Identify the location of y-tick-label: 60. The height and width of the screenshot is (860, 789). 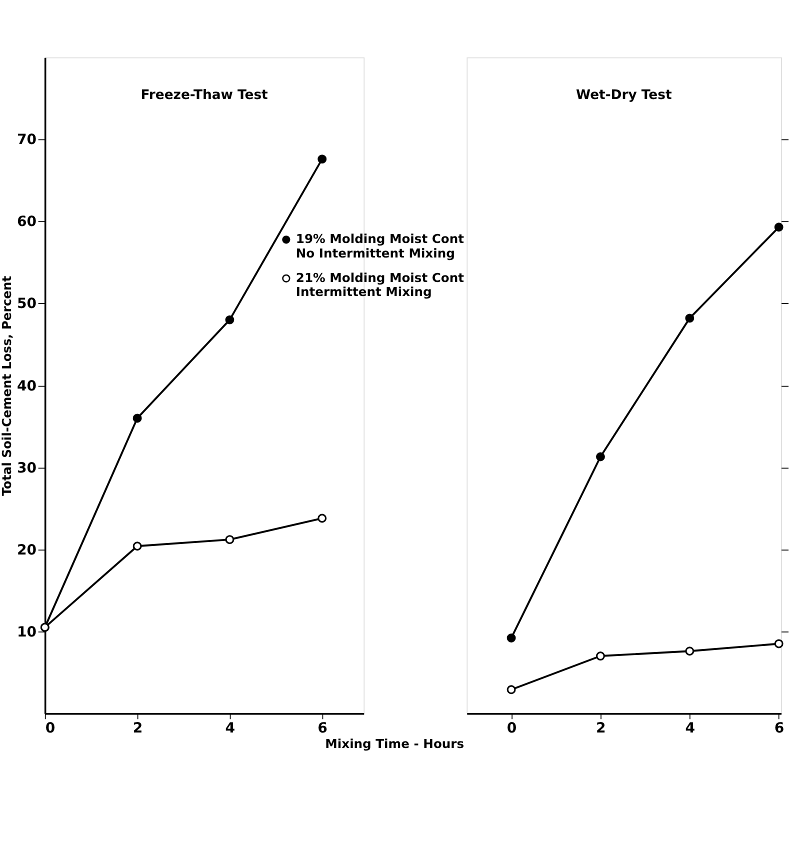
(26, 222).